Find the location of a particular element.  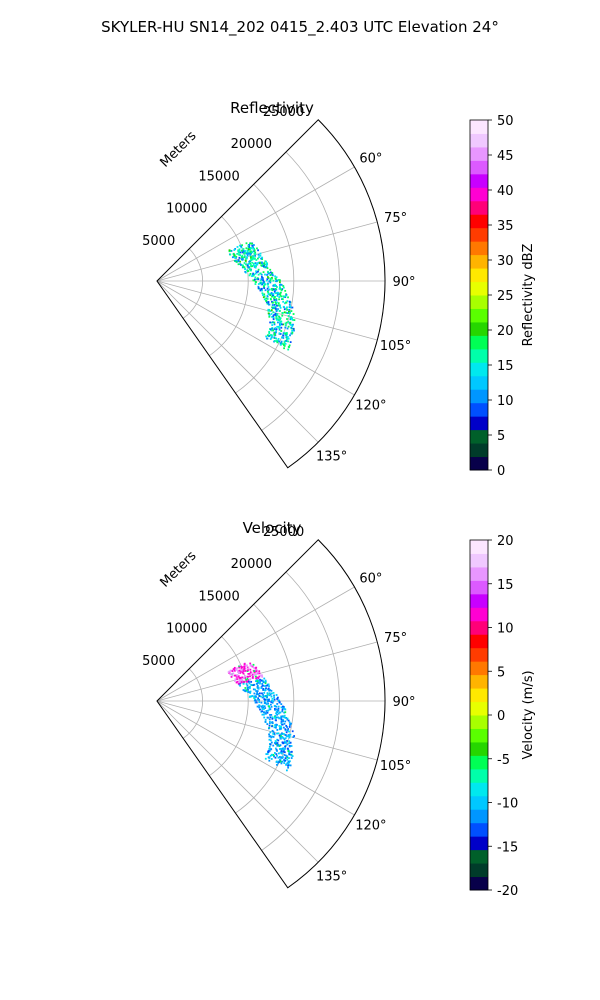

azimuth-gridline is located at coordinates (267, 251).